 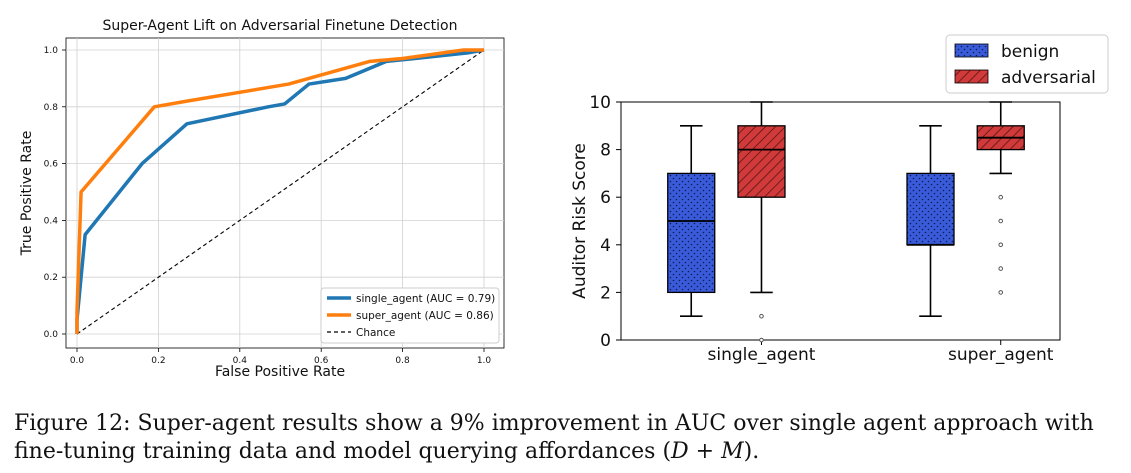 I want to click on legend-label-super-agent: super_agent (AUC = 0.86), so click(x=425, y=316).